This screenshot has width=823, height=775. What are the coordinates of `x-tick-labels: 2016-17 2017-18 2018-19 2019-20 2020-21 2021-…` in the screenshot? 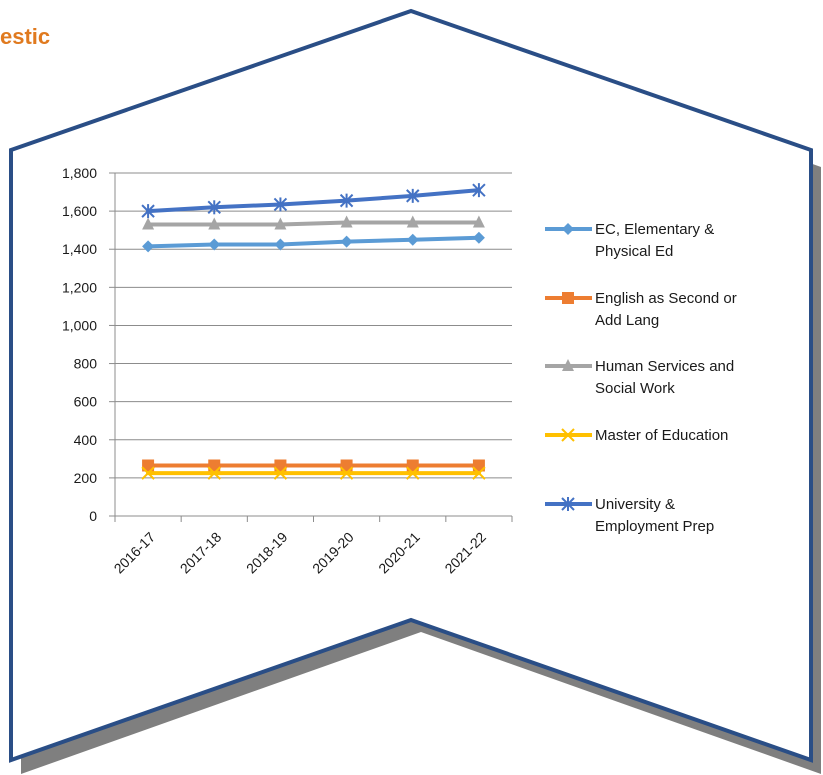 It's located at (300, 553).